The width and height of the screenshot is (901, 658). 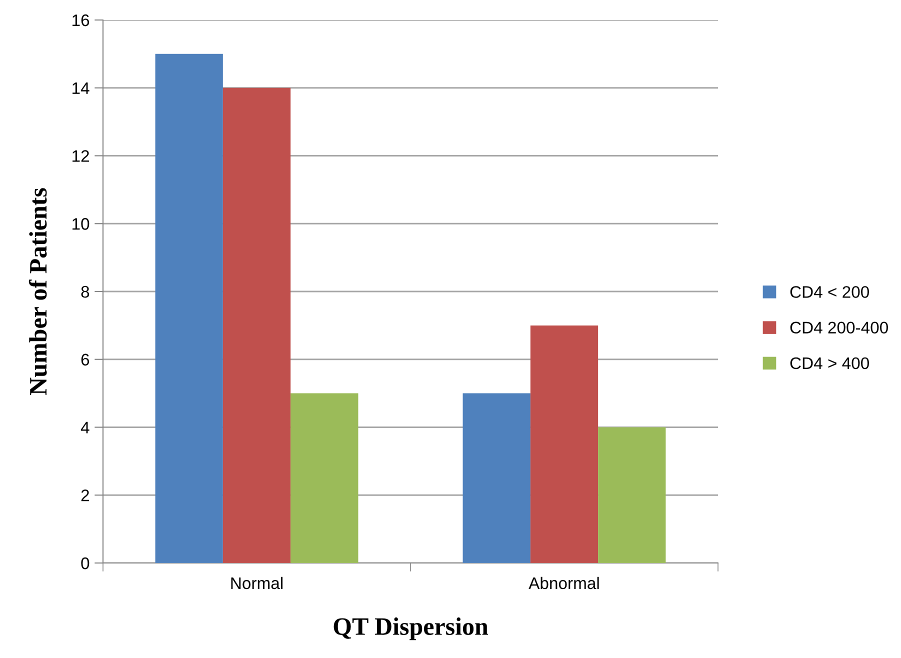 I want to click on y-tick-label: 2, so click(x=85, y=496).